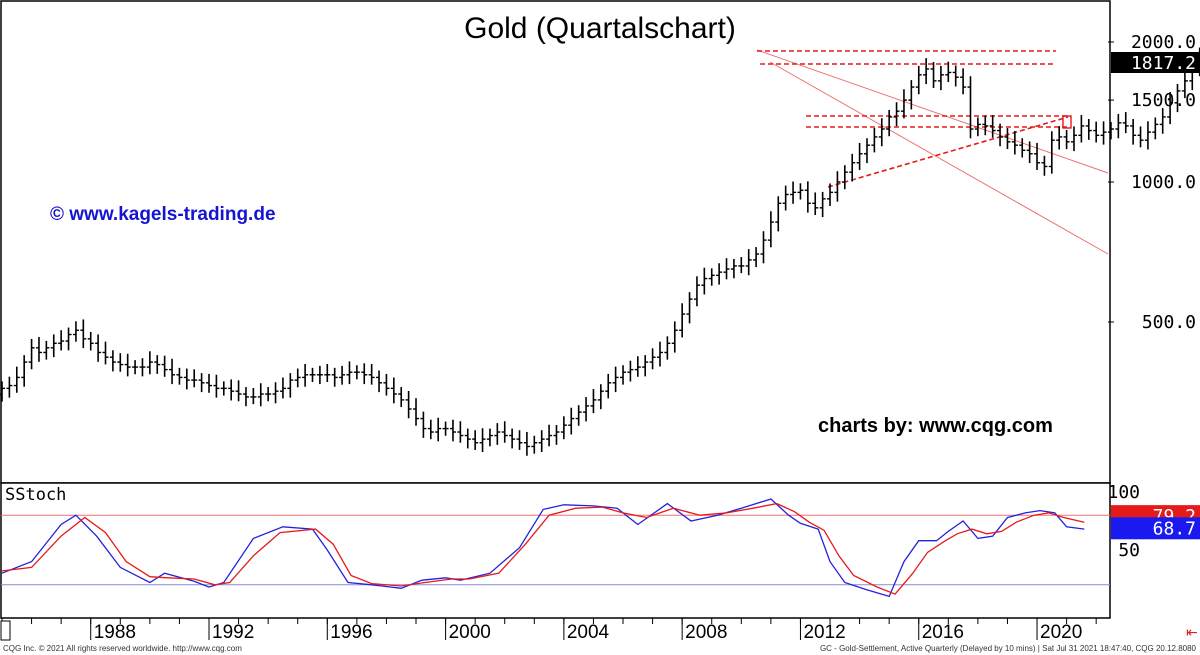 Image resolution: width=1200 pixels, height=655 pixels. What do you see at coordinates (115, 632) in the screenshot?
I see `x-axis-label: 1988` at bounding box center [115, 632].